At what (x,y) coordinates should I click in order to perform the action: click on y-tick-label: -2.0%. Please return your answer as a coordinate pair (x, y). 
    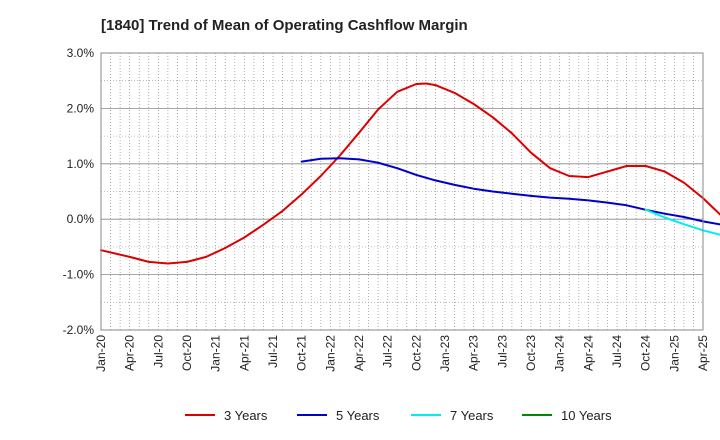
    Looking at the image, I should click on (79, 330).